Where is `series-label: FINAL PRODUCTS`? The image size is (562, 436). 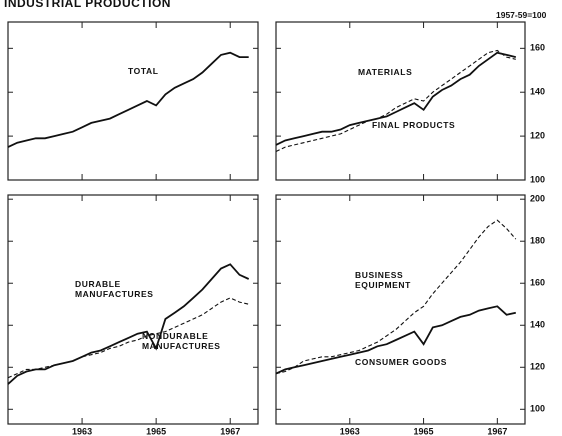
series-label: FINAL PRODUCTS is located at coordinates (414, 125).